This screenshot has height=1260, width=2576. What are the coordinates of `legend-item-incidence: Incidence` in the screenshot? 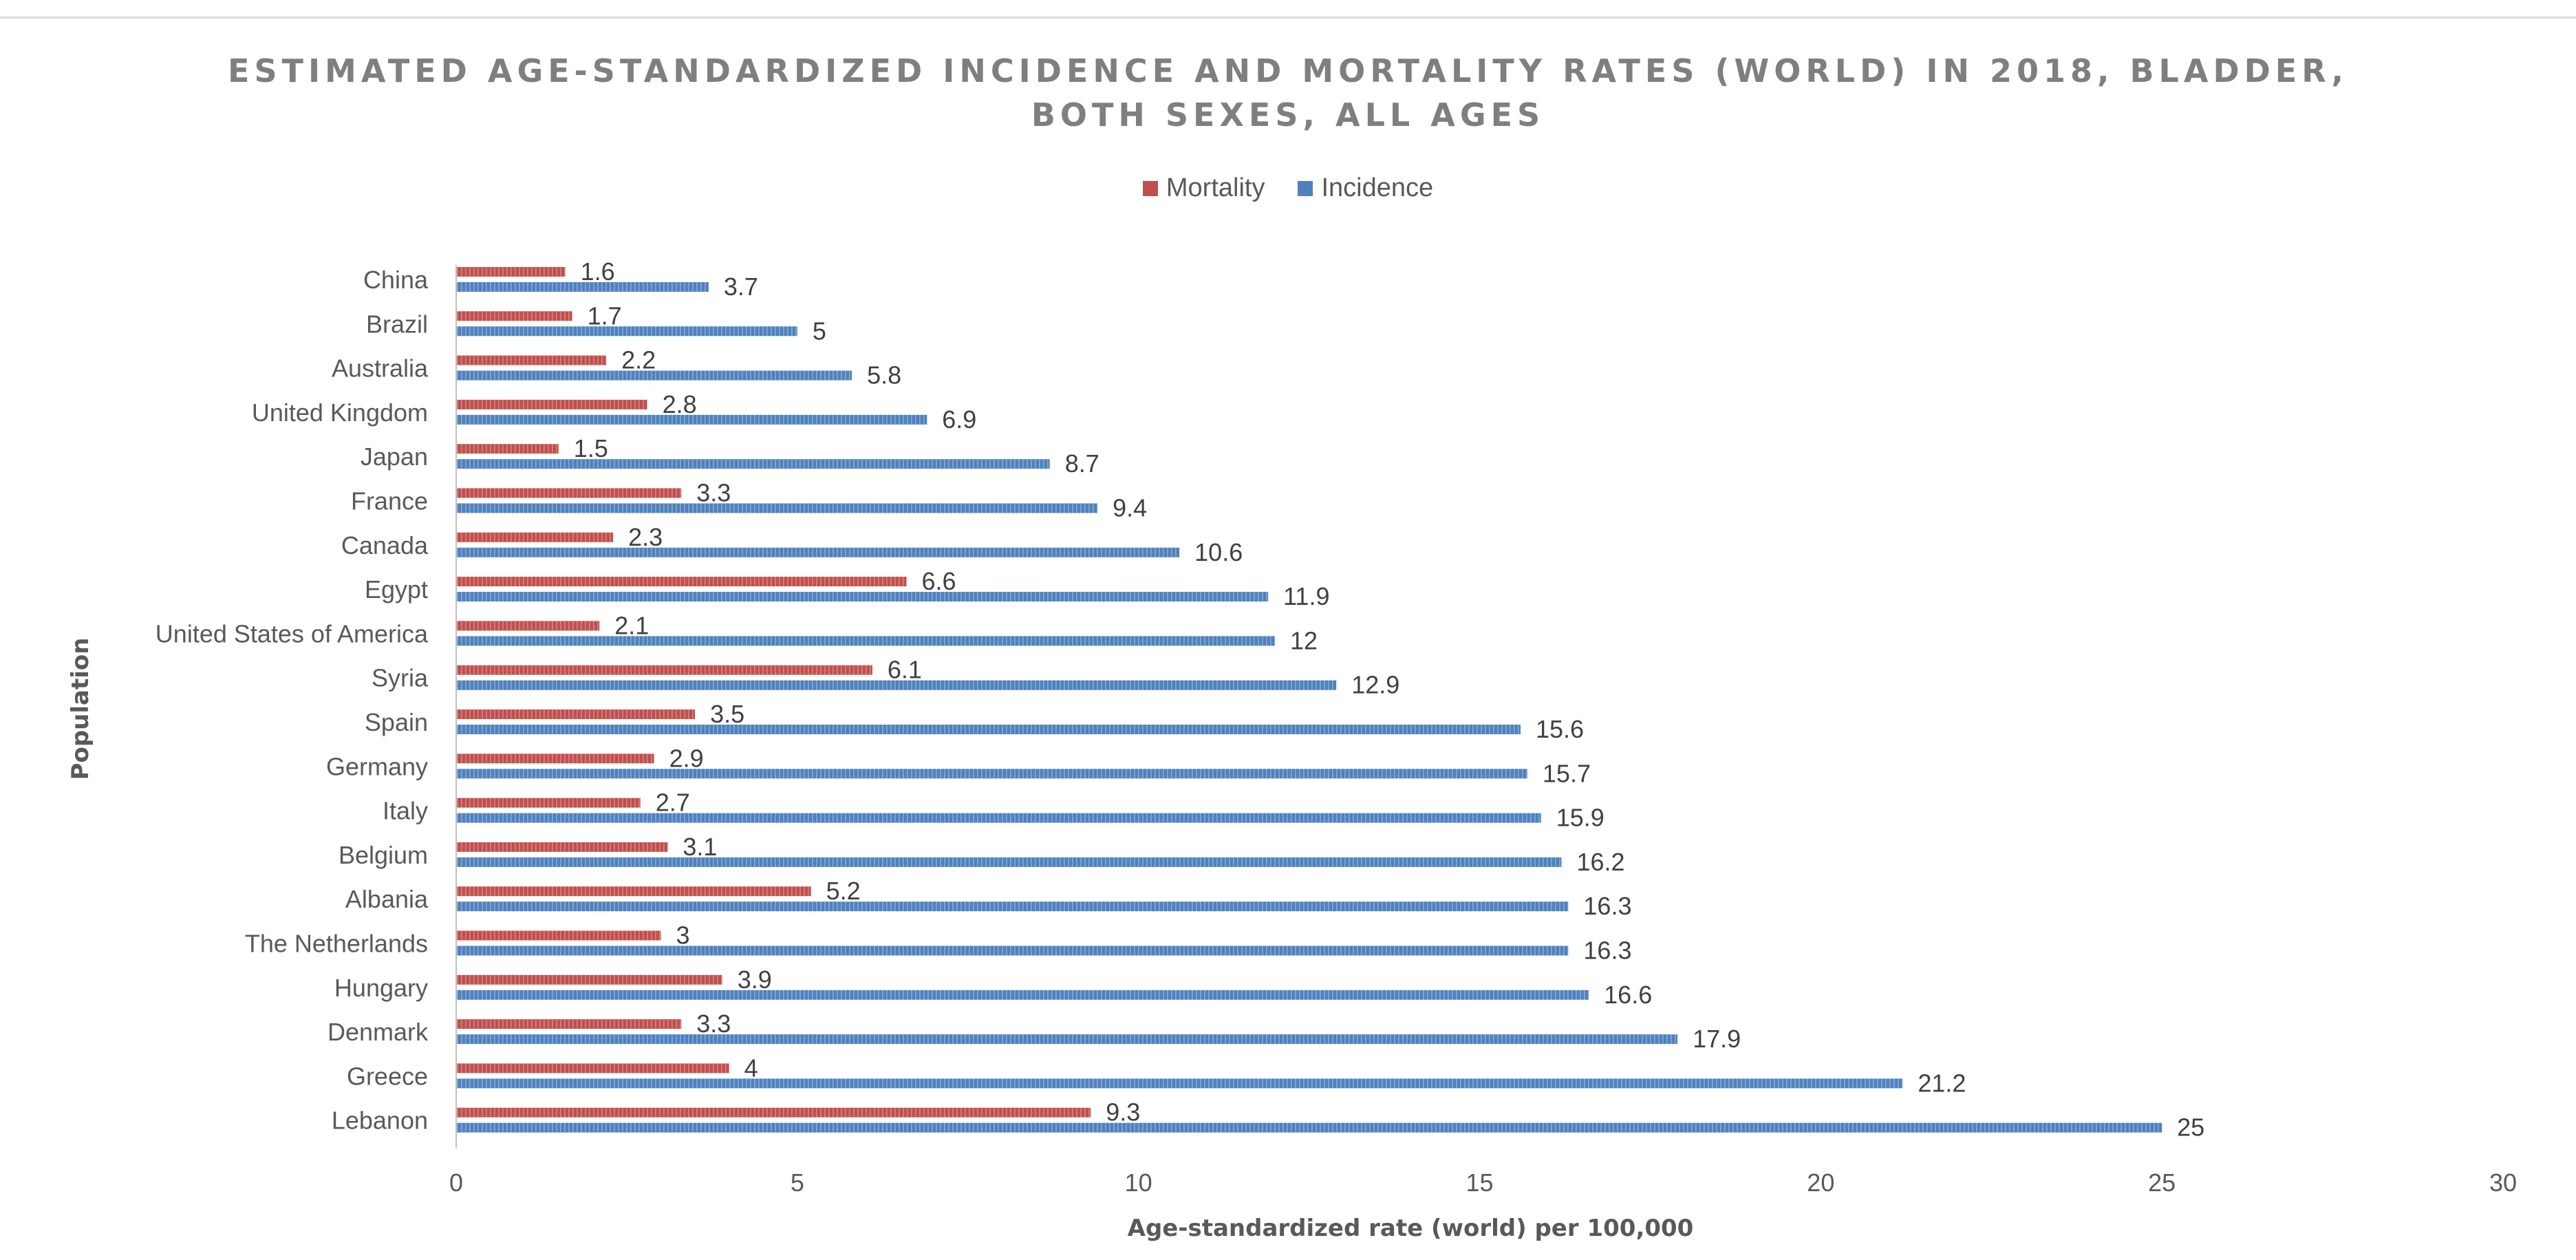 It's located at (1365, 188).